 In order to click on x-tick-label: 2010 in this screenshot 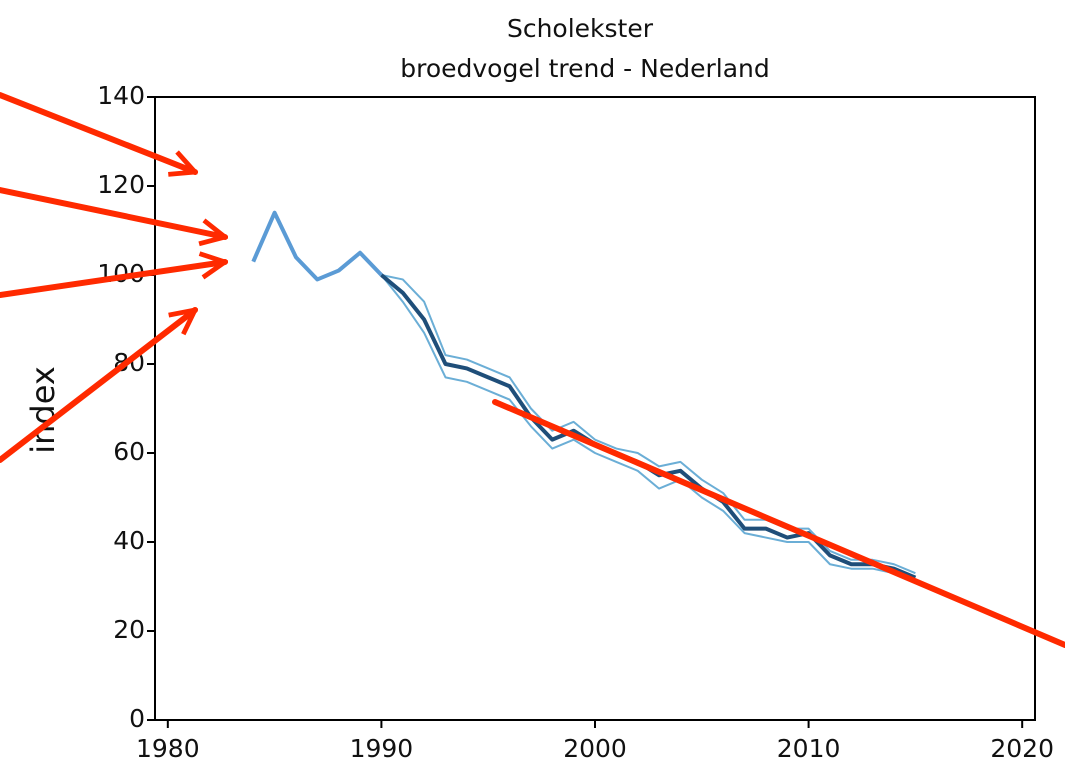, I will do `click(809, 748)`.